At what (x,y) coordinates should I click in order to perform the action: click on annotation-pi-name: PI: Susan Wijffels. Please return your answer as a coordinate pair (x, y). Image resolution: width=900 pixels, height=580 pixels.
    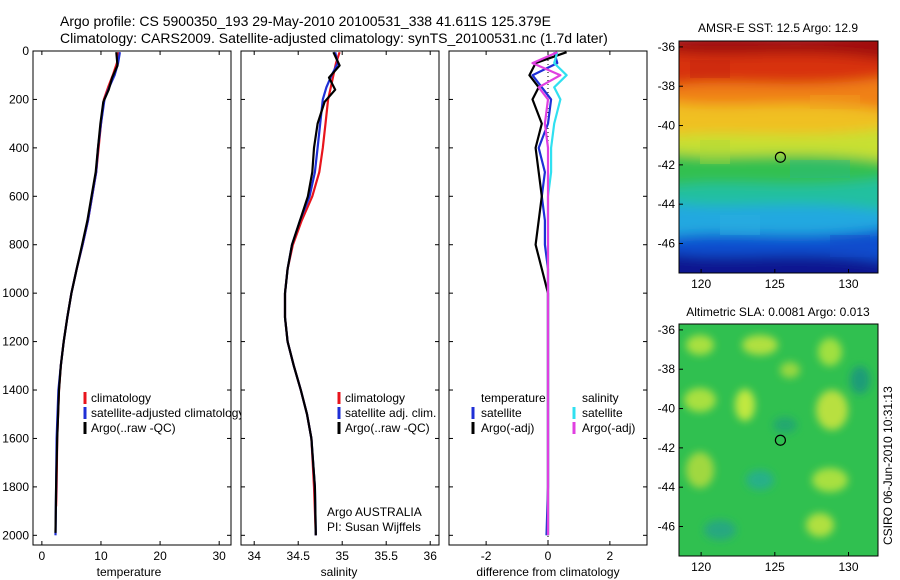
    Looking at the image, I should click on (374, 527).